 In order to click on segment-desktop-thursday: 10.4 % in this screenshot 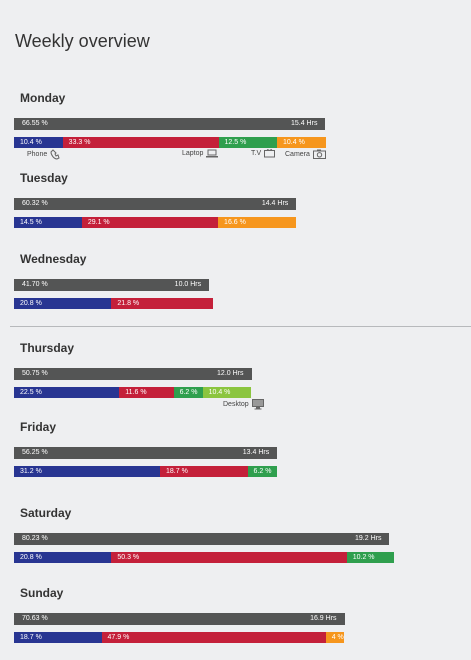, I will do `click(227, 392)`.